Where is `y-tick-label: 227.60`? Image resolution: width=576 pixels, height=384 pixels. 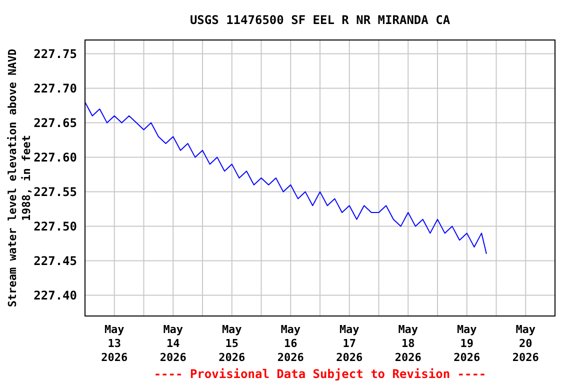 y-tick-label: 227.60 is located at coordinates (55, 157).